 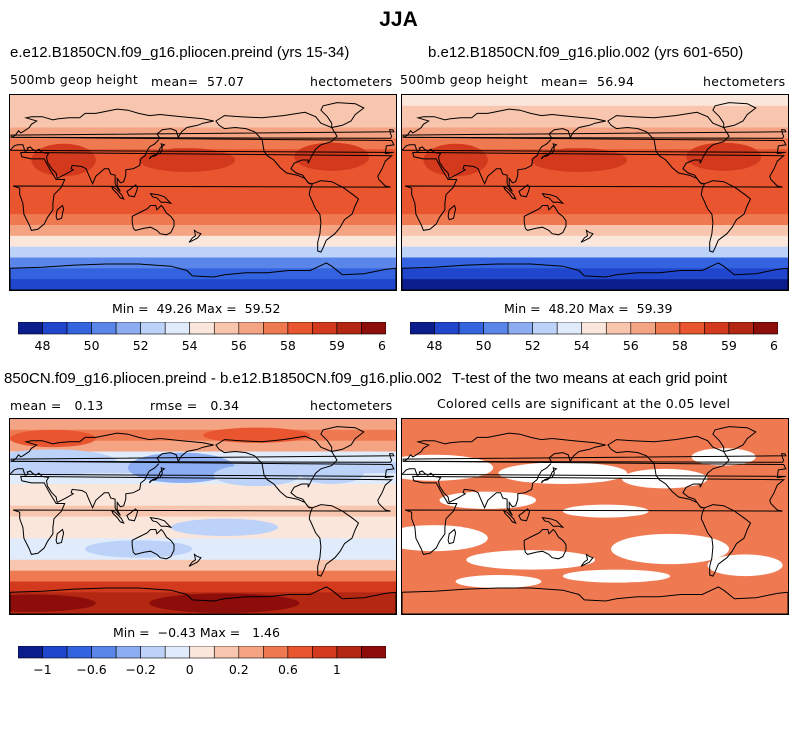 What do you see at coordinates (196, 632) in the screenshot?
I see `panel3-minmax: Min = −0.43 Max = 1.46` at bounding box center [196, 632].